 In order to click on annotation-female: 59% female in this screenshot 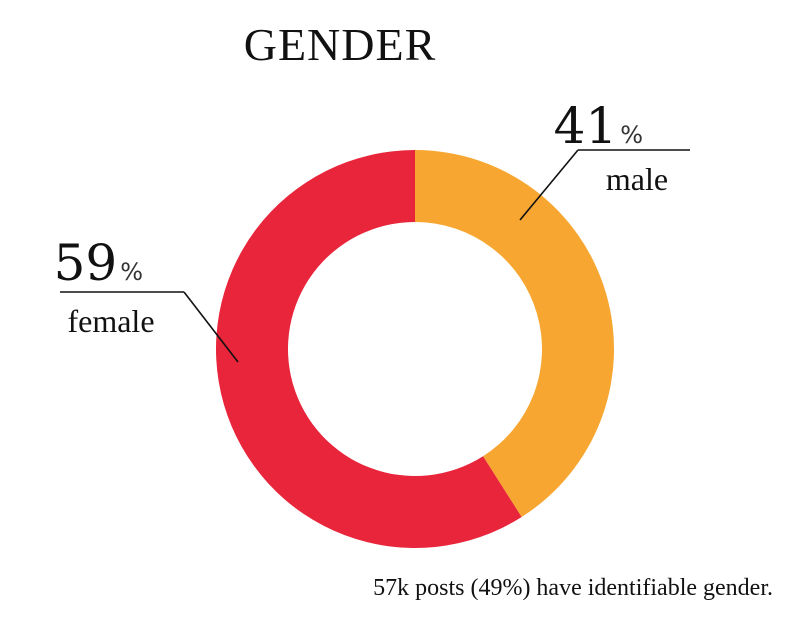, I will do `click(146, 298)`.